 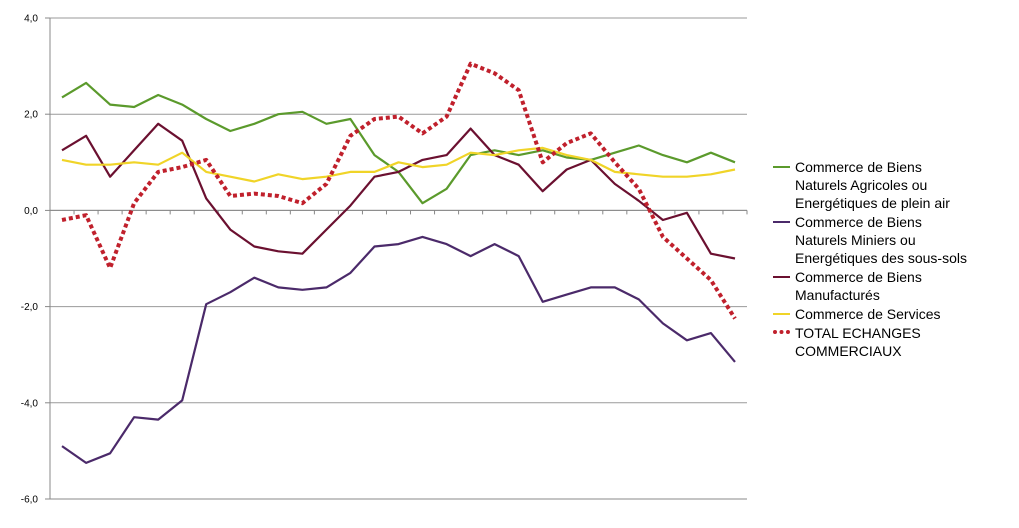 What do you see at coordinates (858, 342) in the screenshot?
I see `legend-label-total: TOTAL ECHANGES COMMERCIAUX` at bounding box center [858, 342].